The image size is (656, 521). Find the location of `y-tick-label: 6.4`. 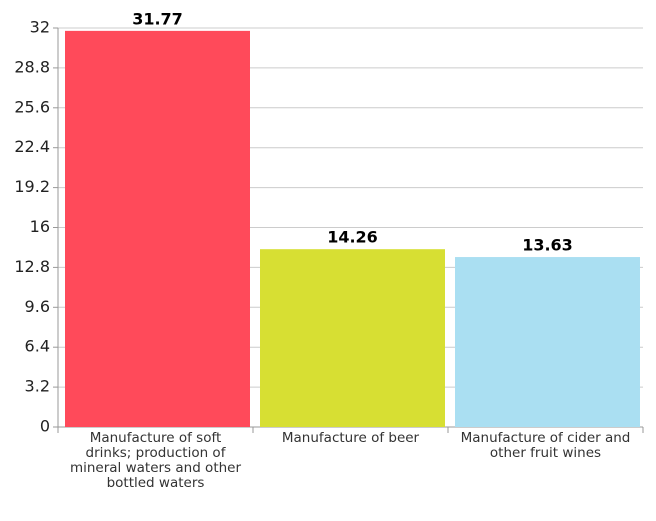

y-tick-label: 6.4 is located at coordinates (37, 346).